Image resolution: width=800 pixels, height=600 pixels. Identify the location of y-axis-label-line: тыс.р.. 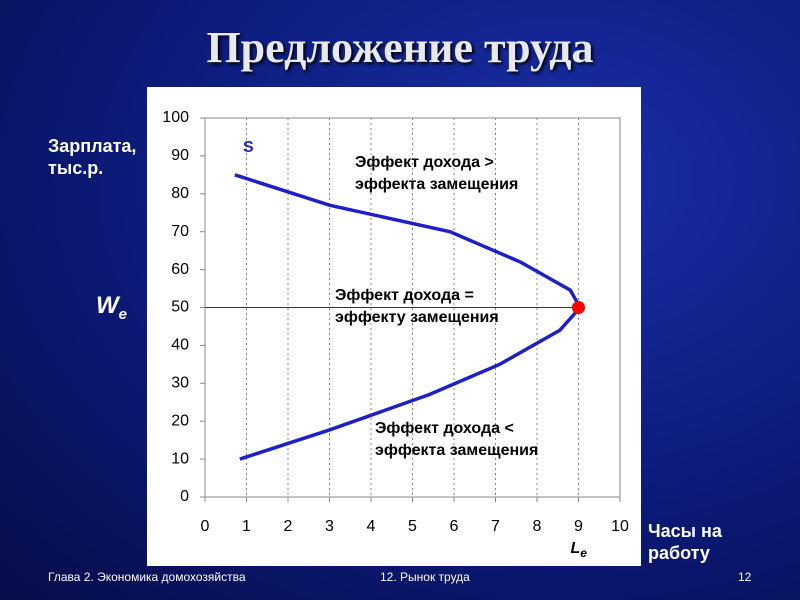
(76, 168).